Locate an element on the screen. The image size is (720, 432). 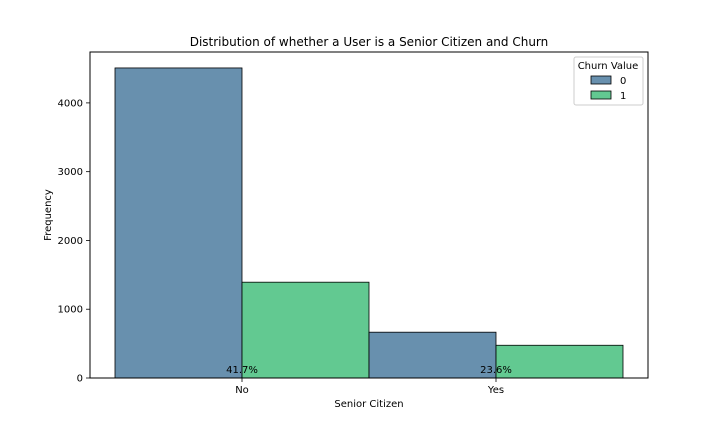
y-tick-label: 3000 is located at coordinates (70, 172).